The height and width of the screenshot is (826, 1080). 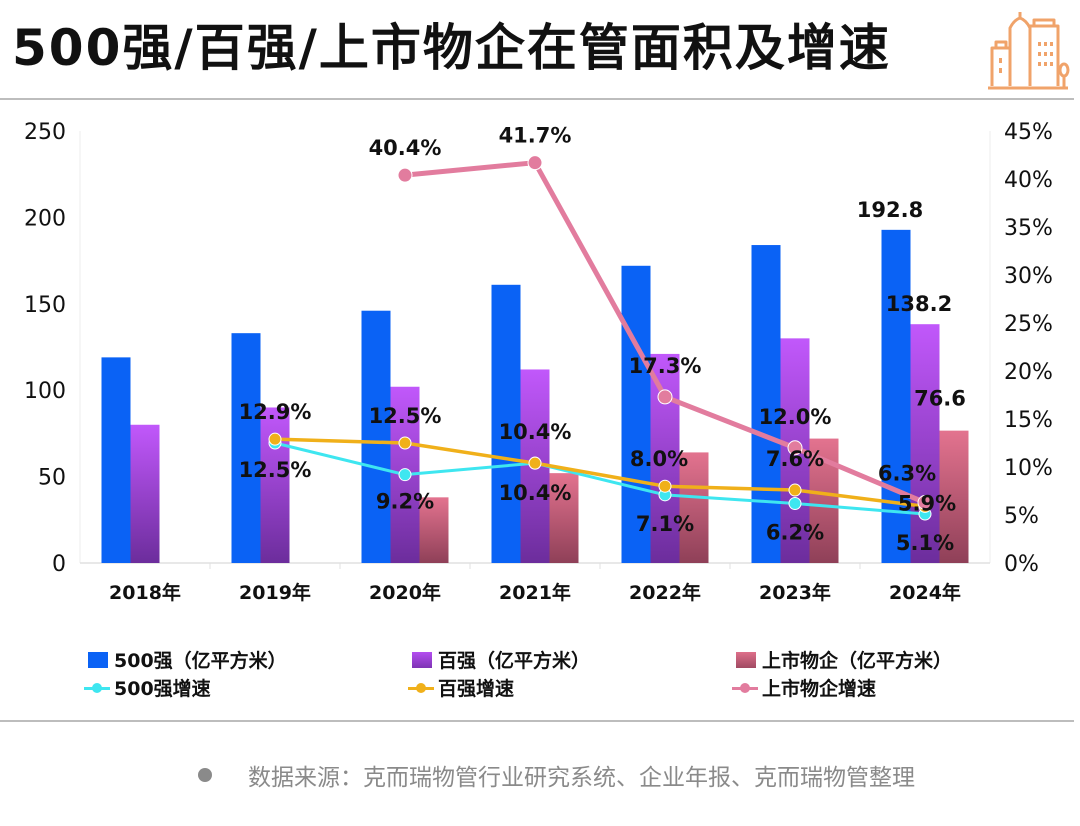 What do you see at coordinates (1028, 132) in the screenshot?
I see `y-right-tick-label: 45%` at bounding box center [1028, 132].